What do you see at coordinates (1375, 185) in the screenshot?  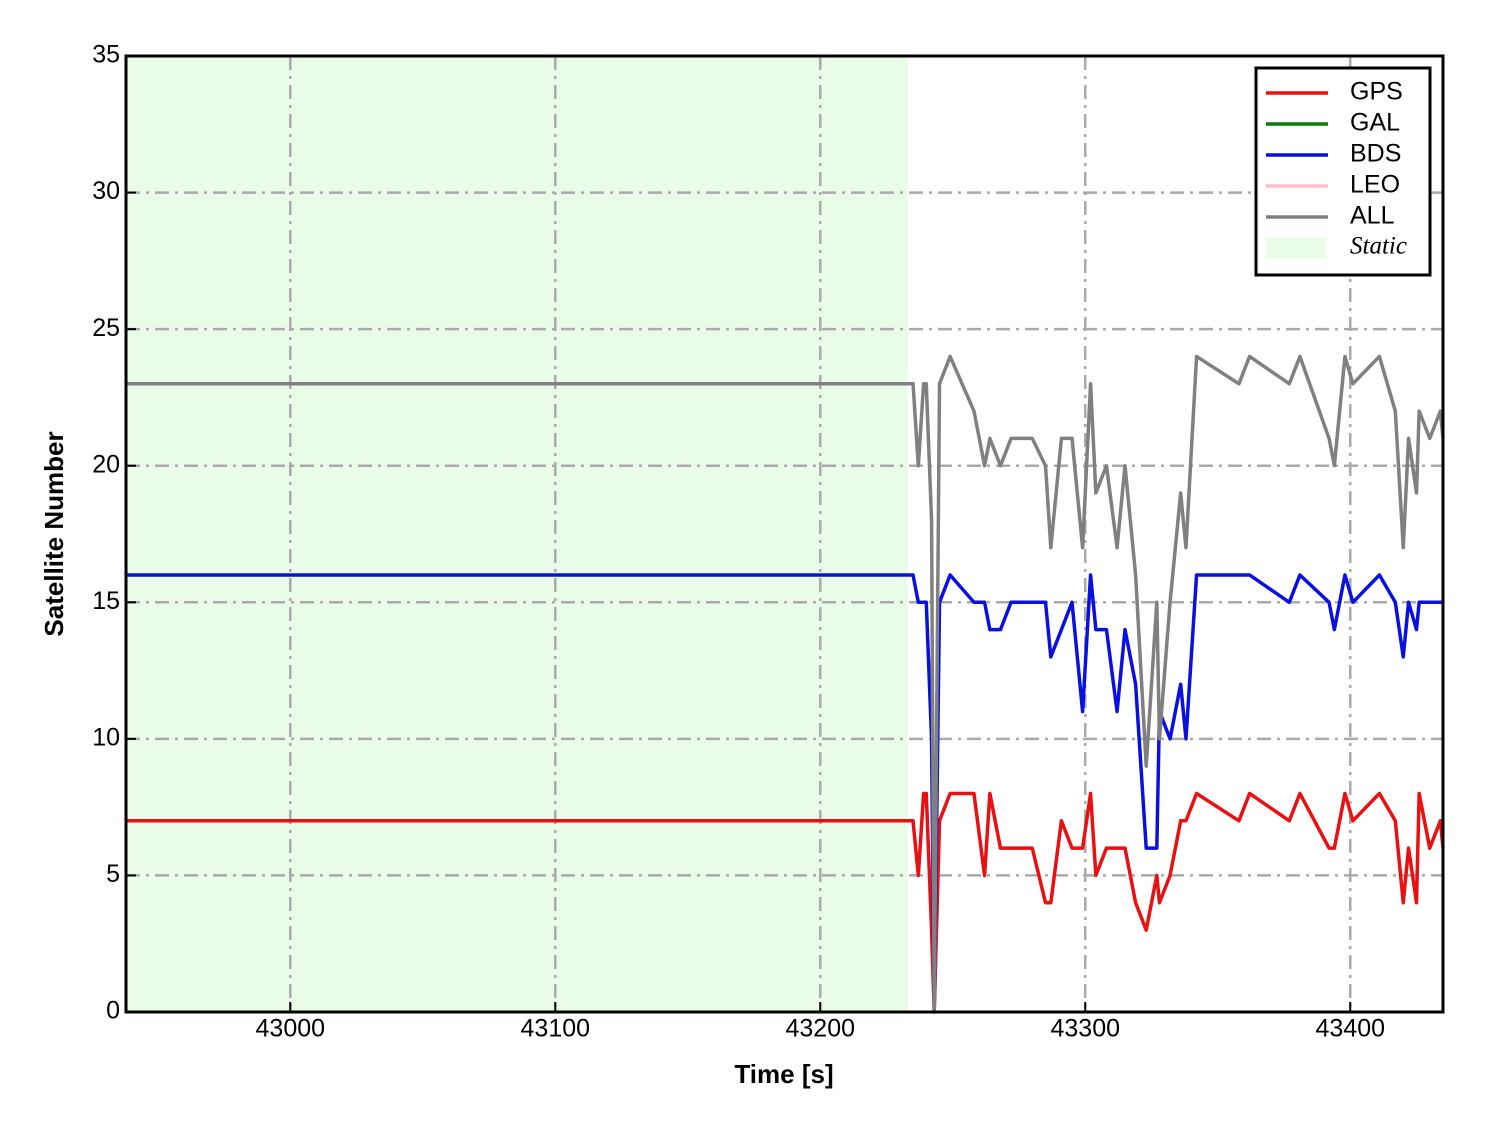 I see `legend-label: LEO` at bounding box center [1375, 185].